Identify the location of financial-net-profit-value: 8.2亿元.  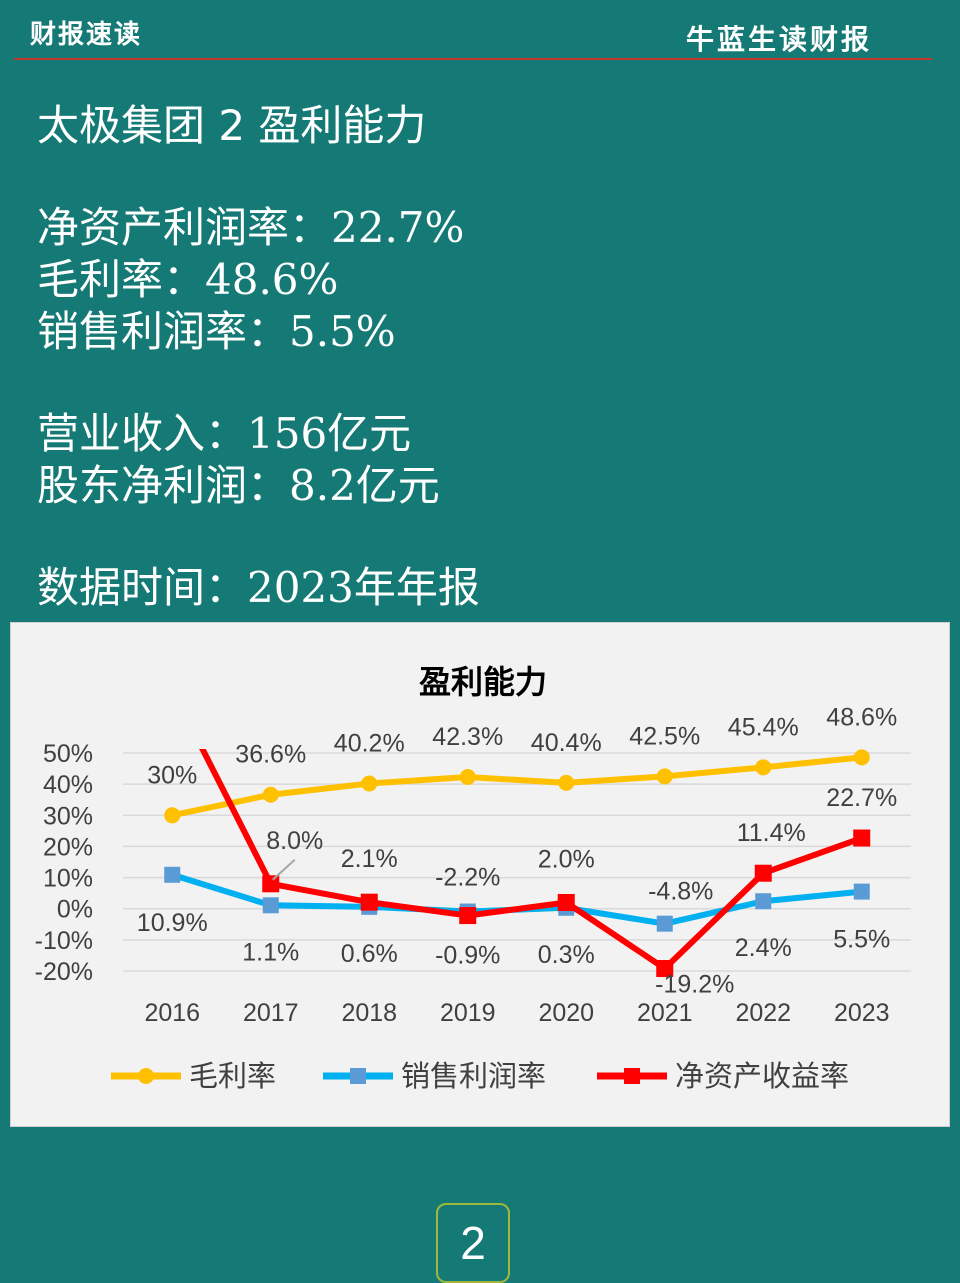
(364, 485).